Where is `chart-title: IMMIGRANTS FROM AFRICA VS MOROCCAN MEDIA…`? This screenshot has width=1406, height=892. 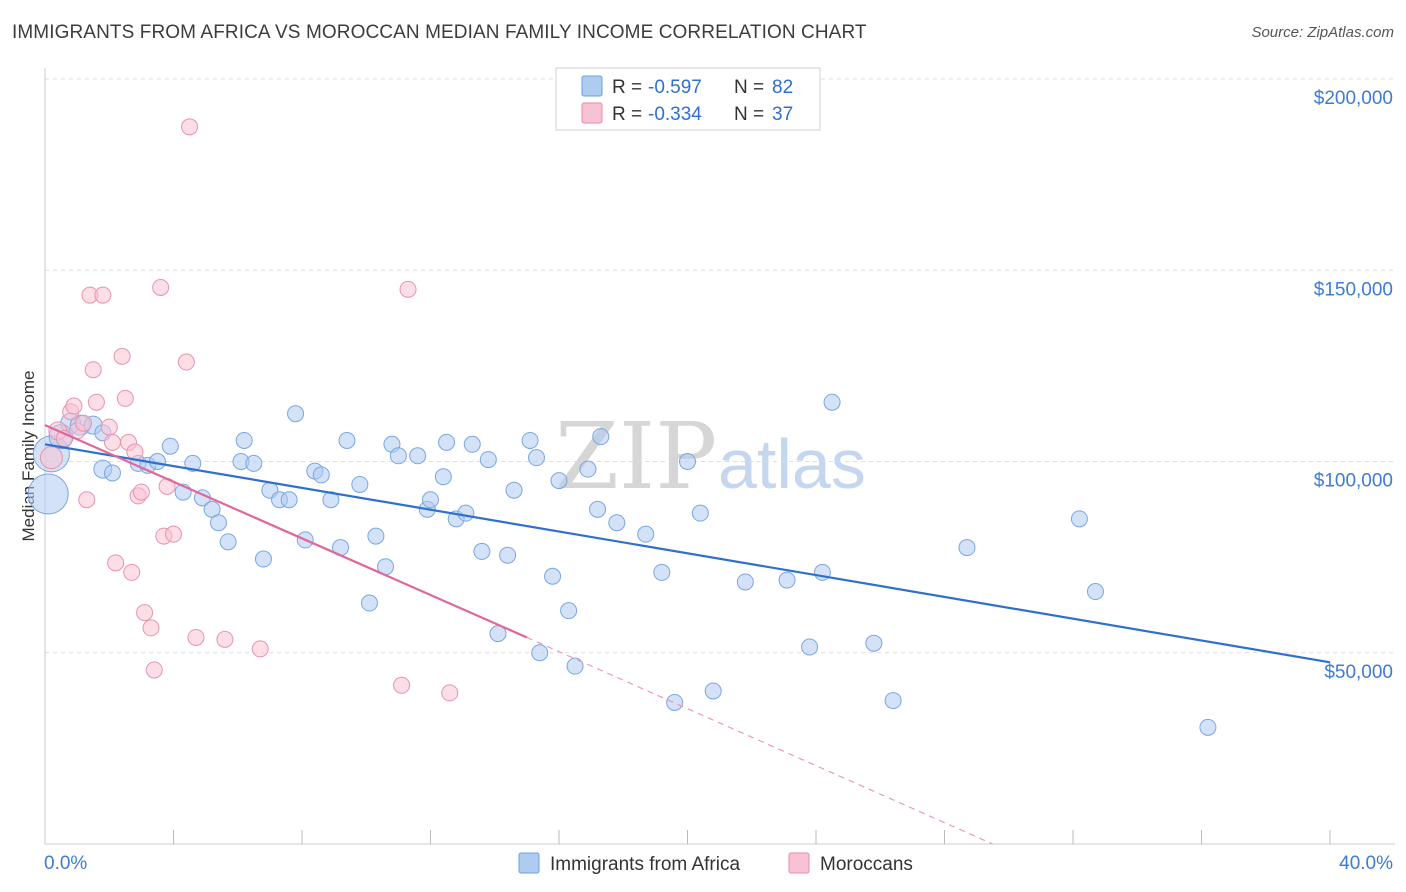 chart-title: IMMIGRANTS FROM AFRICA VS MOROCCAN MEDIA… is located at coordinates (439, 32).